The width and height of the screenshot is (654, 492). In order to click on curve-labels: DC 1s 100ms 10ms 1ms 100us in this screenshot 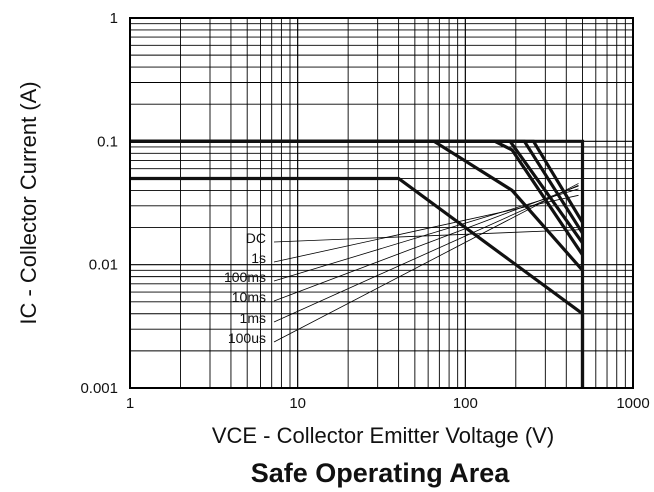, I will do `click(245, 288)`.